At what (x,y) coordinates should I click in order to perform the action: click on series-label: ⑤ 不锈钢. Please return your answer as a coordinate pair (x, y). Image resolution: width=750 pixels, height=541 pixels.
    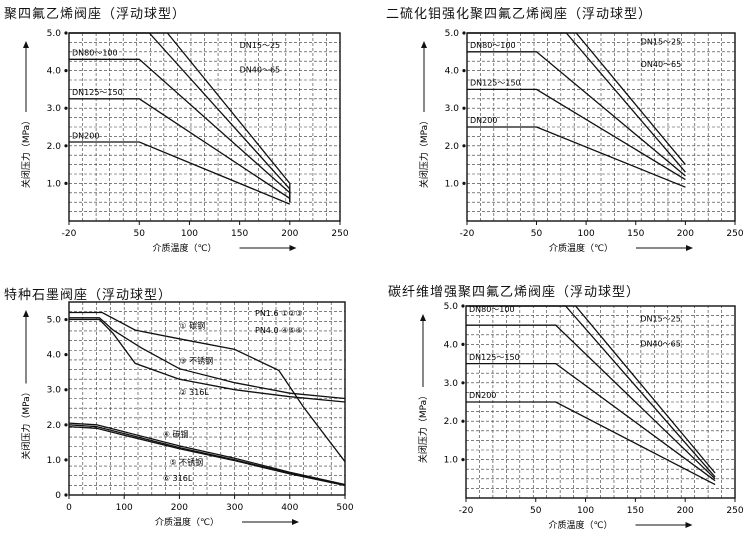
    Looking at the image, I should click on (186, 462).